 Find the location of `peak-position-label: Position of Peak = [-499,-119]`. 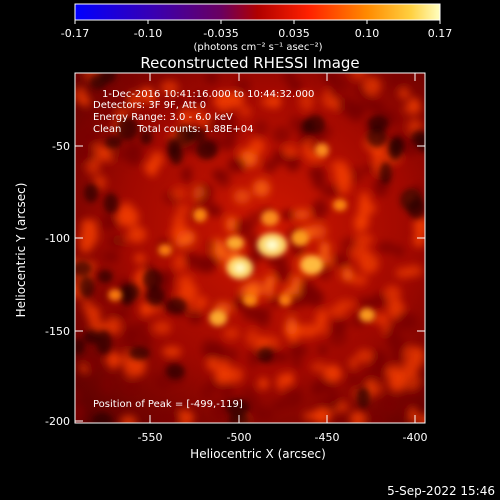

peak-position-label: Position of Peak = [-499,-119] is located at coordinates (168, 404).